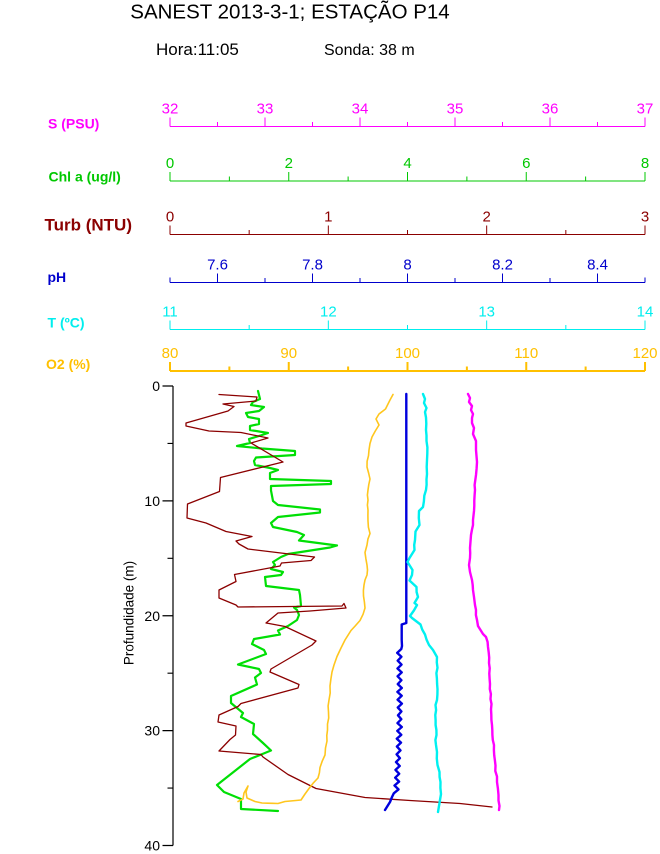 This screenshot has height=854, width=660. What do you see at coordinates (85, 177) in the screenshot?
I see `svg-text: Chl a (ug/l)` at bounding box center [85, 177].